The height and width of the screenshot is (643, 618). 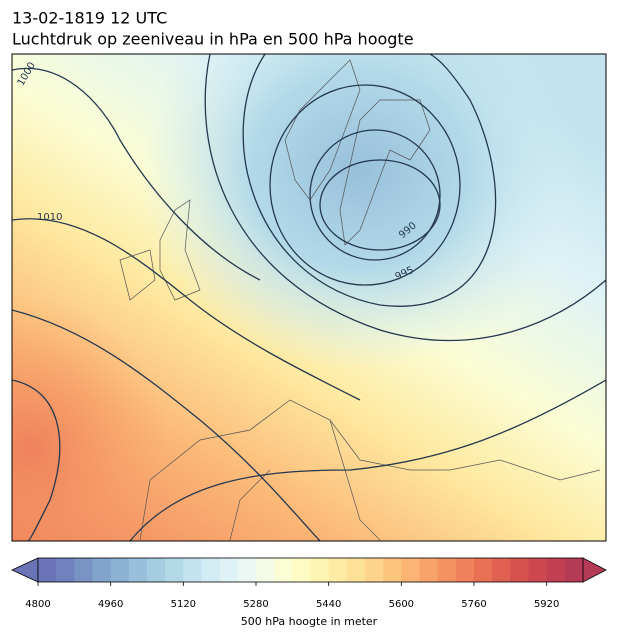 I want to click on colorbar-tick-label: 5760, so click(x=473, y=604).